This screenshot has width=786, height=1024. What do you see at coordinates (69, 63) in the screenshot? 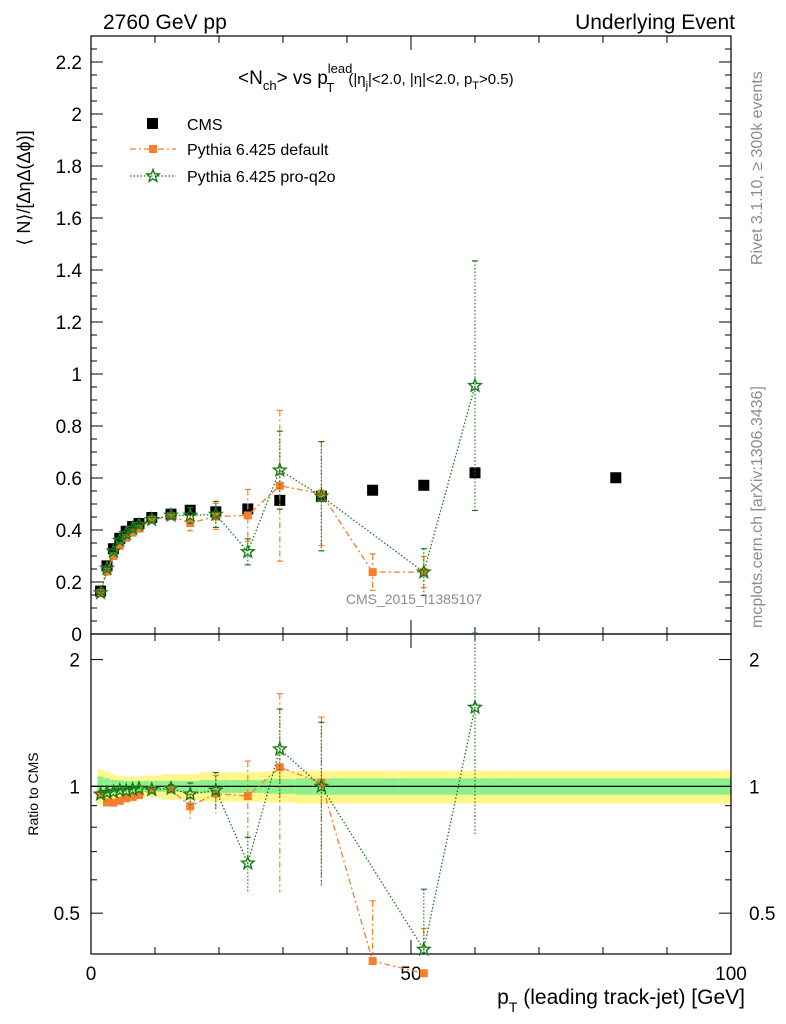
I see `y-tick-label: 2.2` at bounding box center [69, 63].